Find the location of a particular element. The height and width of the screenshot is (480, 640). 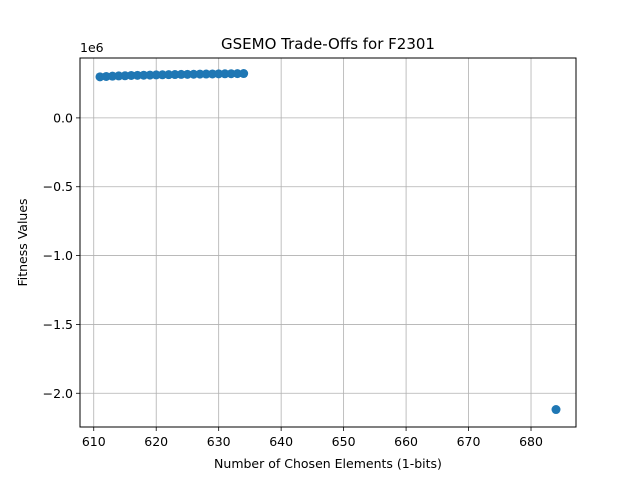

x-tick-label: 650 is located at coordinates (344, 441).